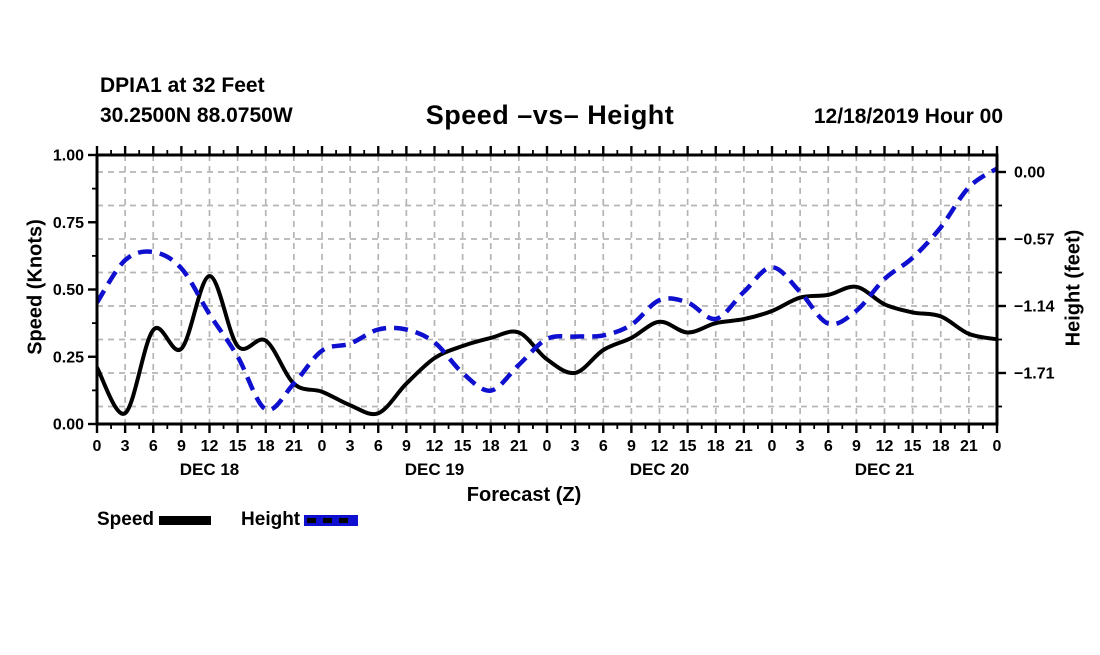 The height and width of the screenshot is (655, 1100). I want to click on station-name: DPIA1 at 32 Feet, so click(182, 85).